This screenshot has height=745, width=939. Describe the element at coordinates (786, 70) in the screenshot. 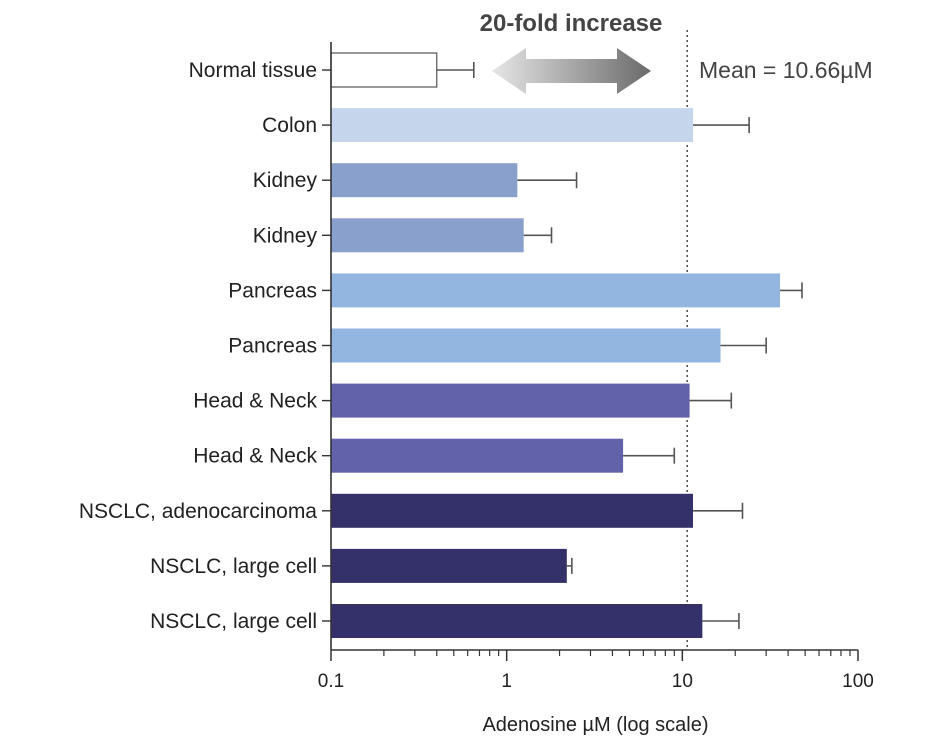

I see `mean-label: Mean = 10.66µM` at that location.